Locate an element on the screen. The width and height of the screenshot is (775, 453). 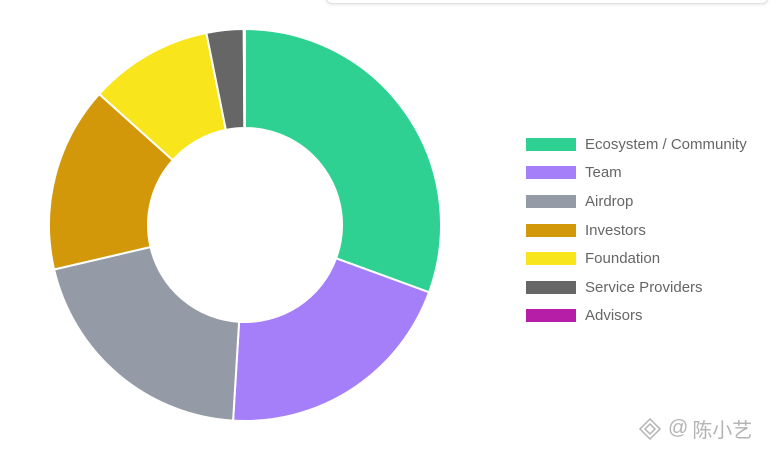
legend-item-investors: Investors is located at coordinates (636, 230).